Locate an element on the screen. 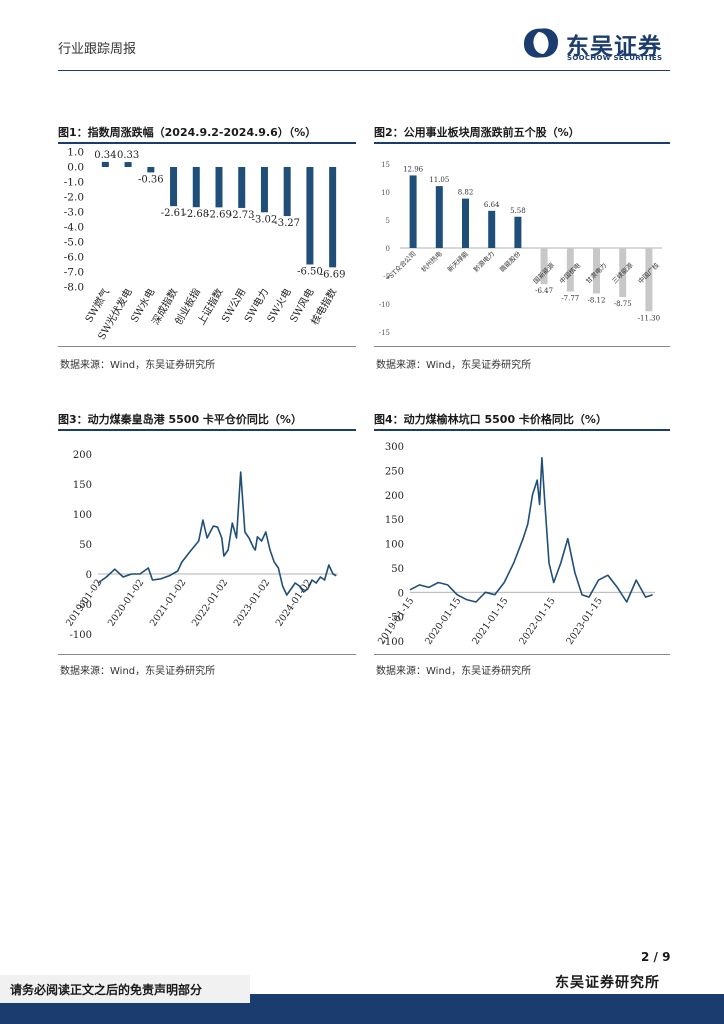  fig4-ytick-label: 200 is located at coordinates (394, 496).